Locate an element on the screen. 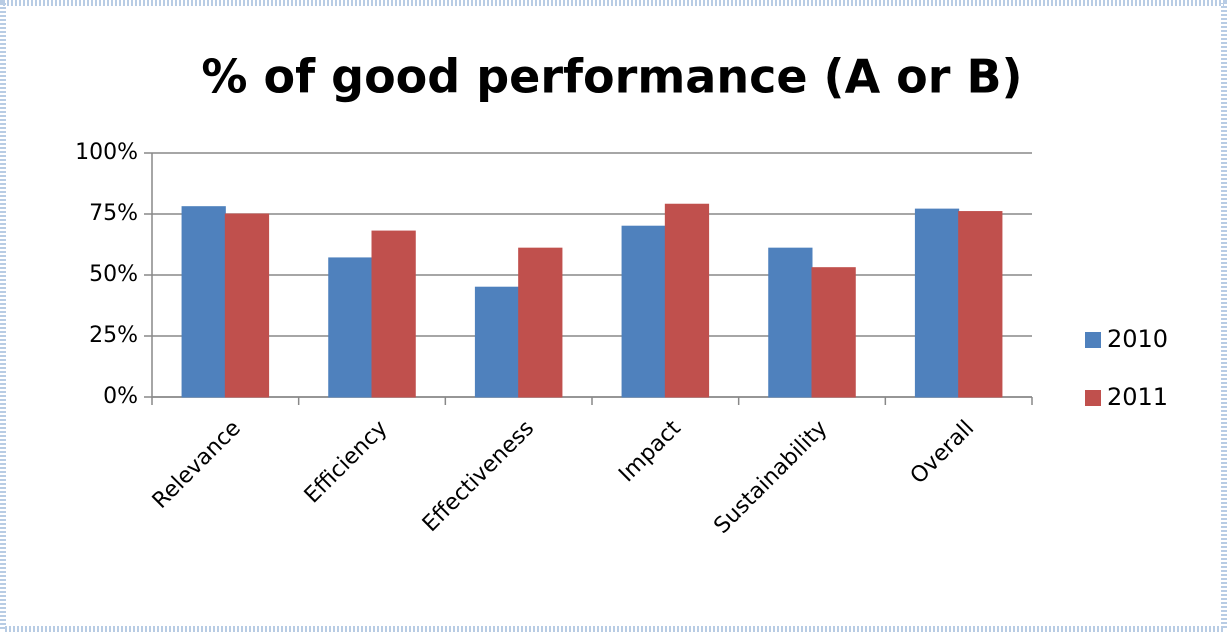 The width and height of the screenshot is (1227, 632). y-tick-label: 25% is located at coordinates (113, 335).